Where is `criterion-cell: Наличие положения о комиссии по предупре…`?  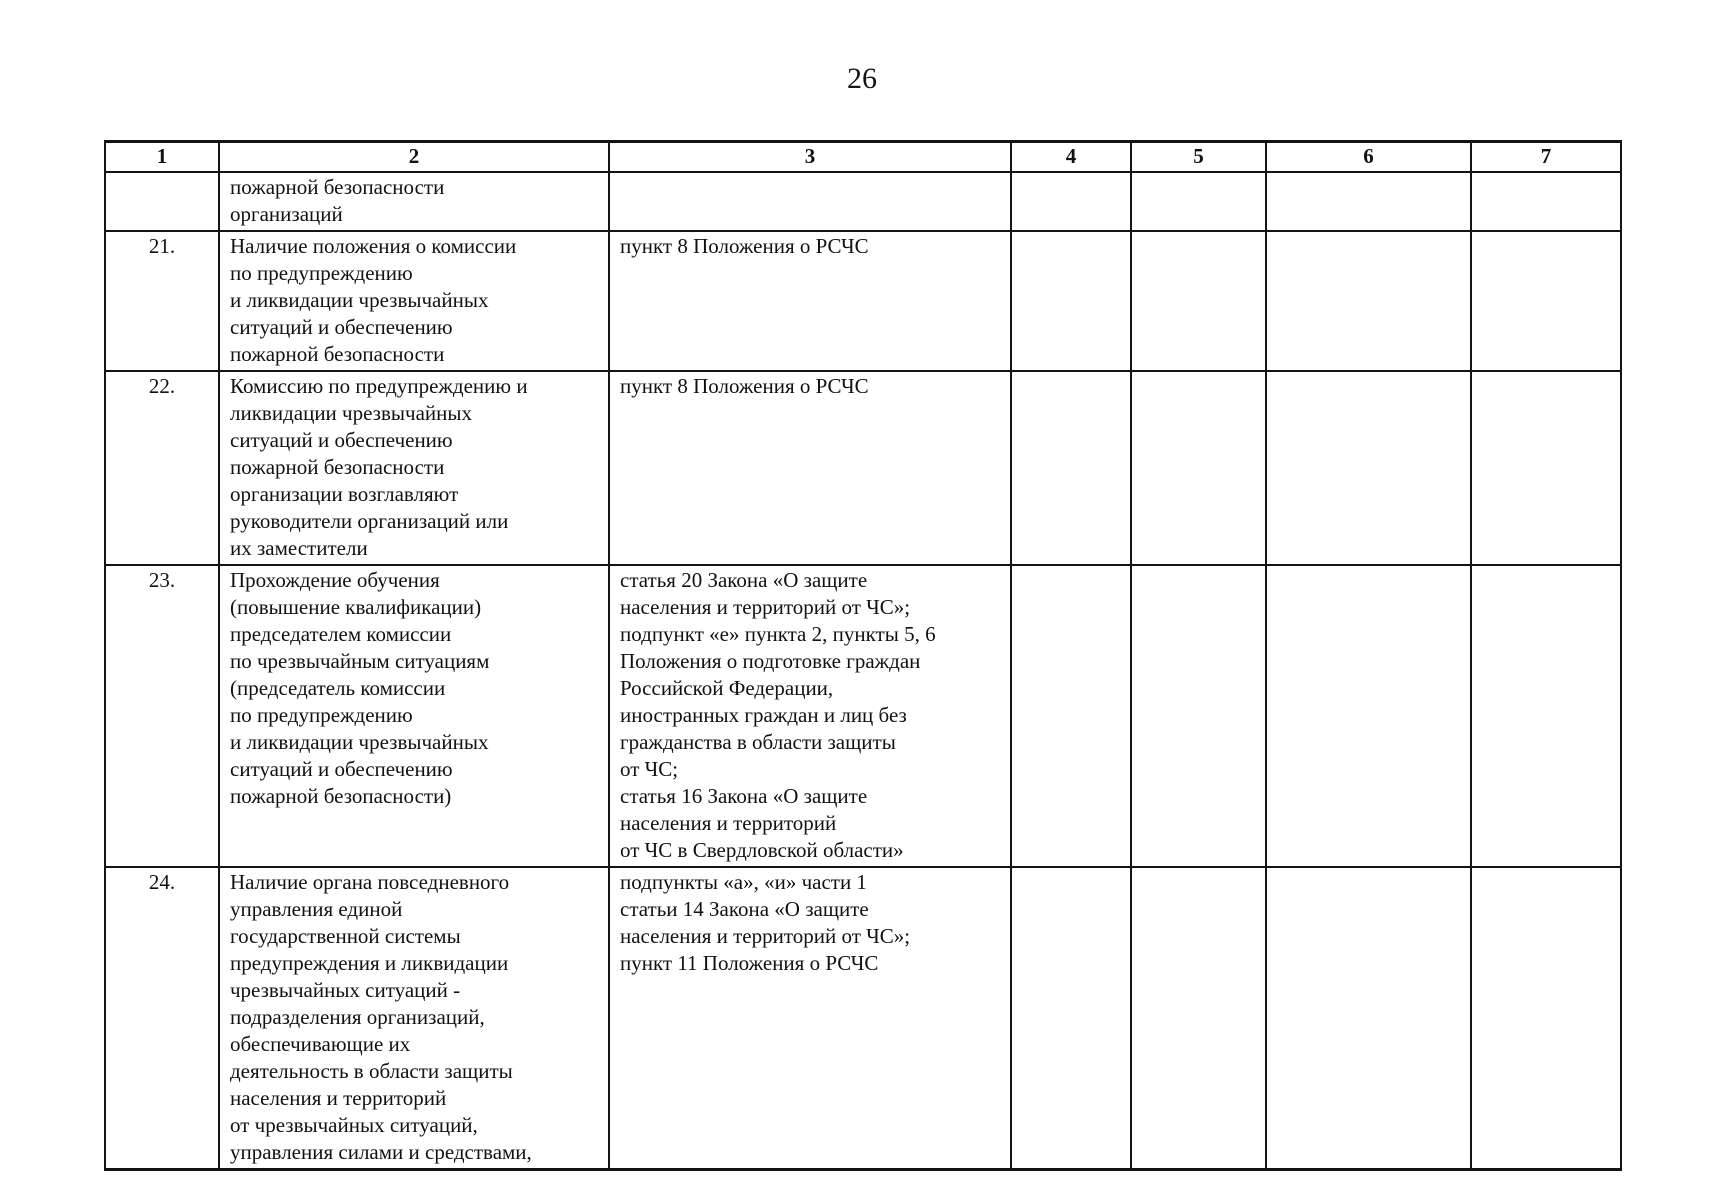
criterion-cell: Наличие положения о комиссии по предупре… is located at coordinates (414, 301).